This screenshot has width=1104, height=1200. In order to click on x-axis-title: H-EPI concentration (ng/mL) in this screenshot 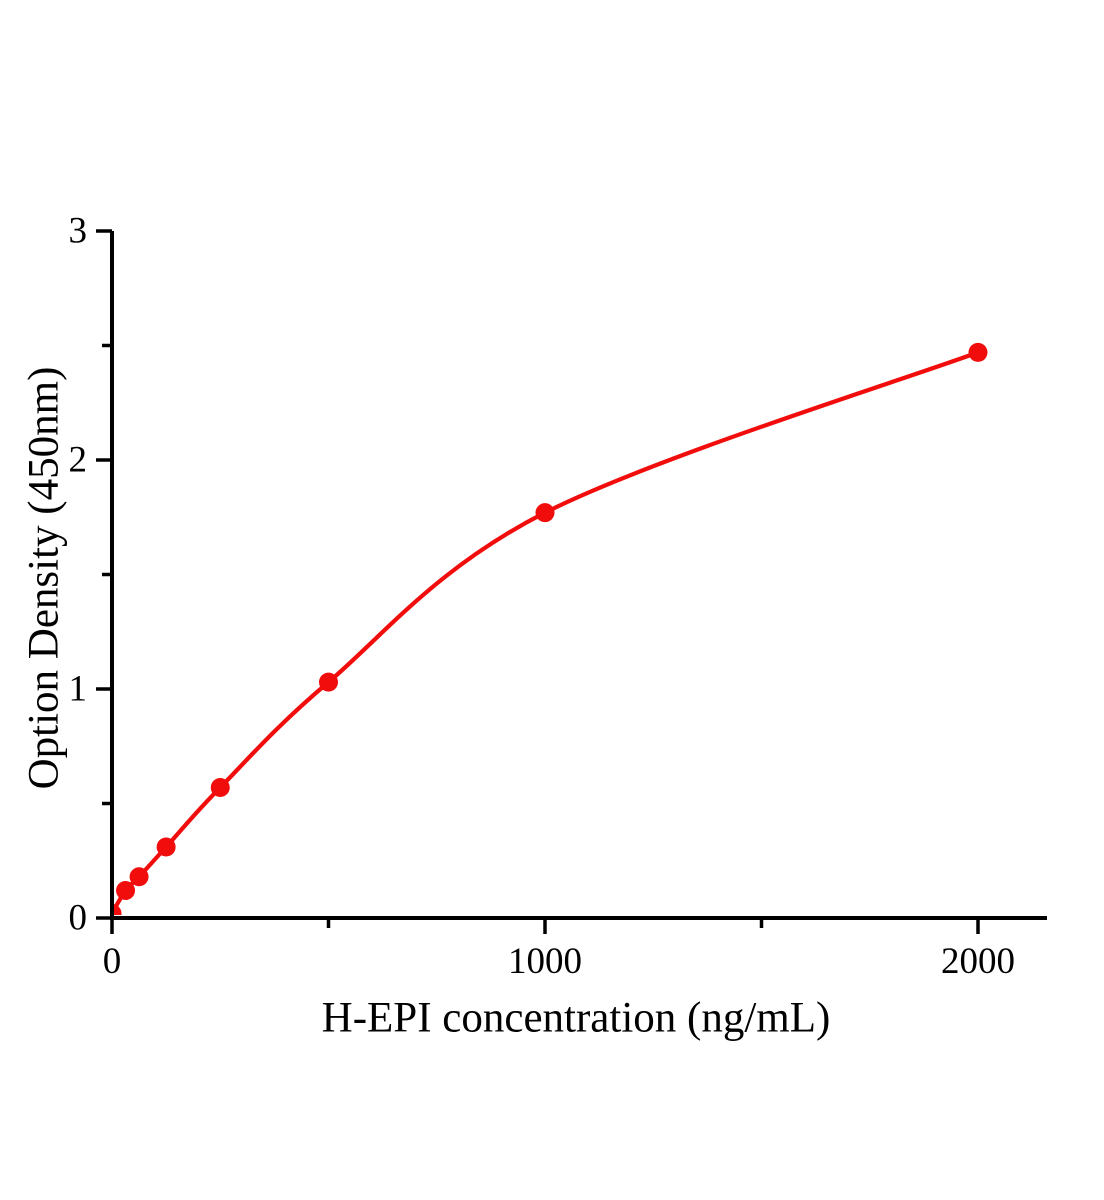, I will do `click(576, 1018)`.